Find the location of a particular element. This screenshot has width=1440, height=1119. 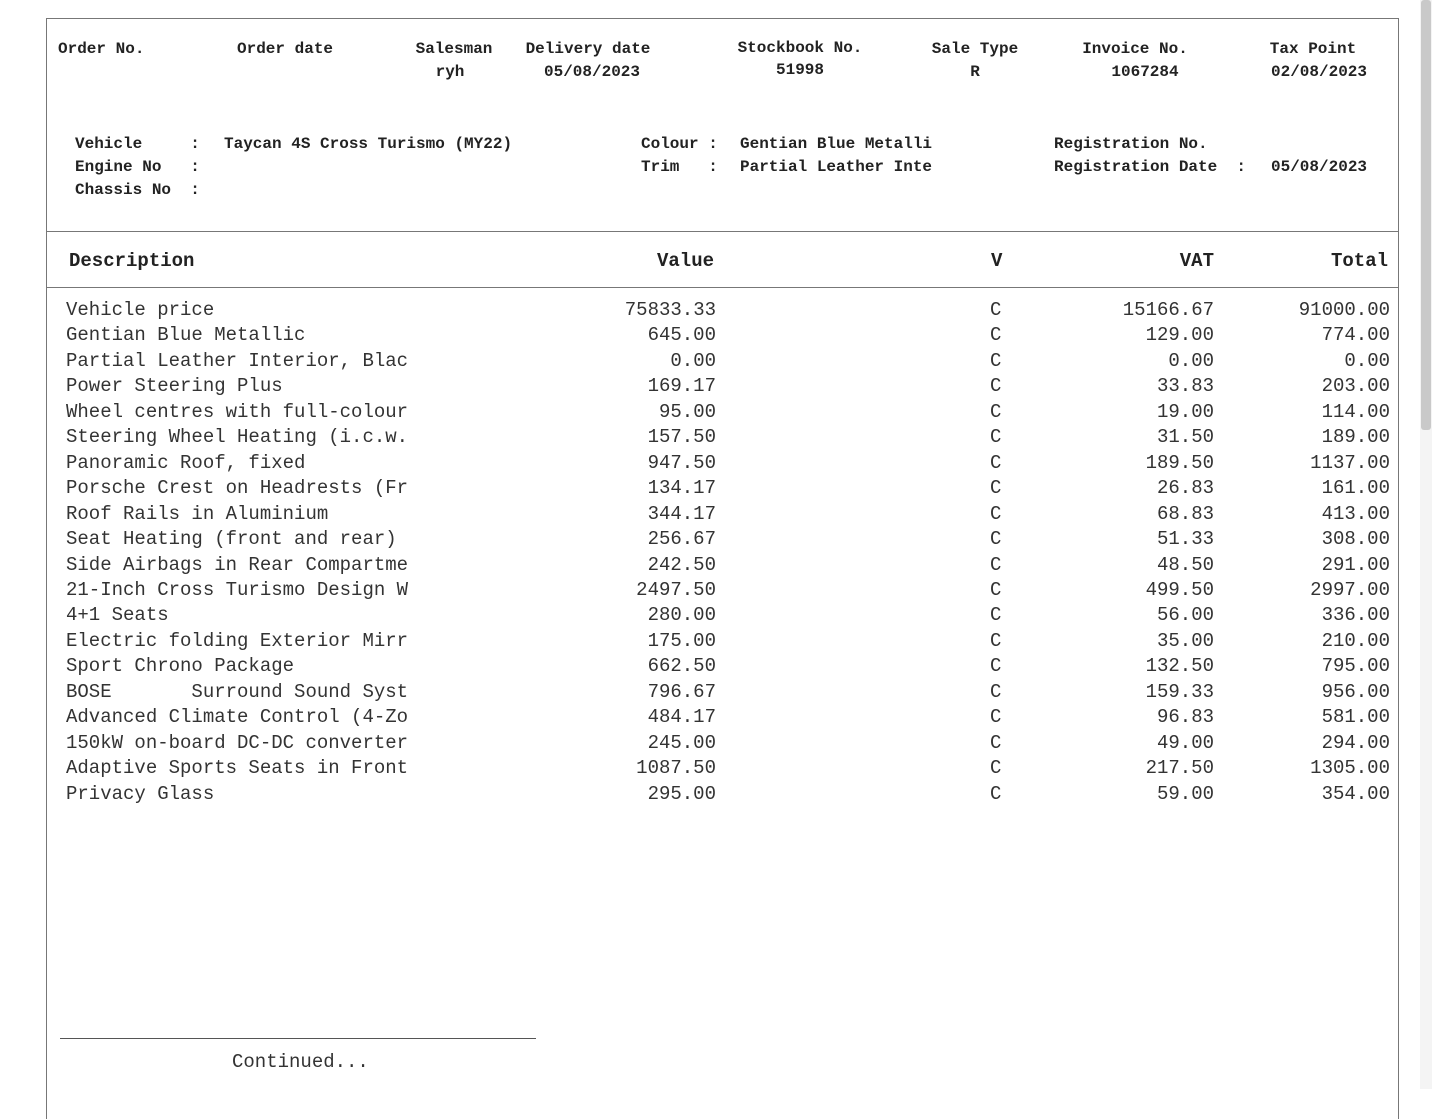

salesman-value: ryh is located at coordinates (450, 72).